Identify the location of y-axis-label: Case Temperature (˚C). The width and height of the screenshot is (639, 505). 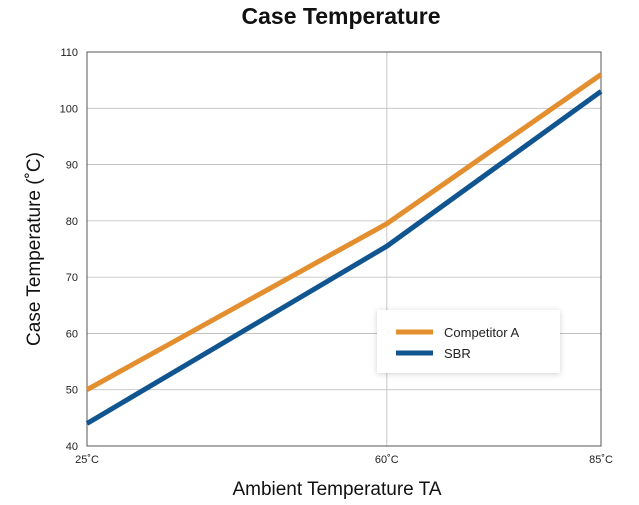
(34, 249).